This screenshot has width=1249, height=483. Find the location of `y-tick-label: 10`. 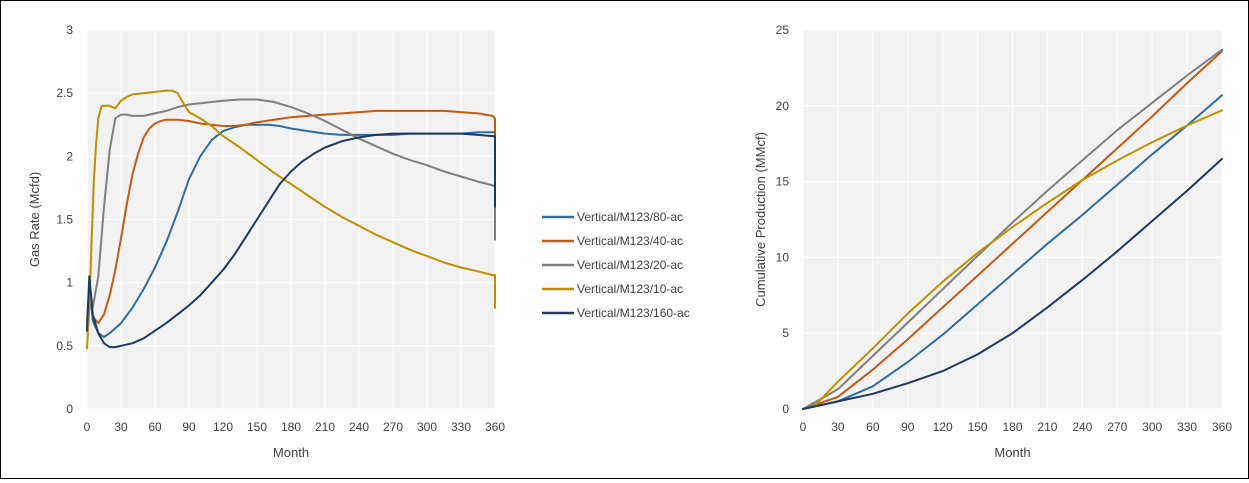

y-tick-label: 10 is located at coordinates (783, 257).